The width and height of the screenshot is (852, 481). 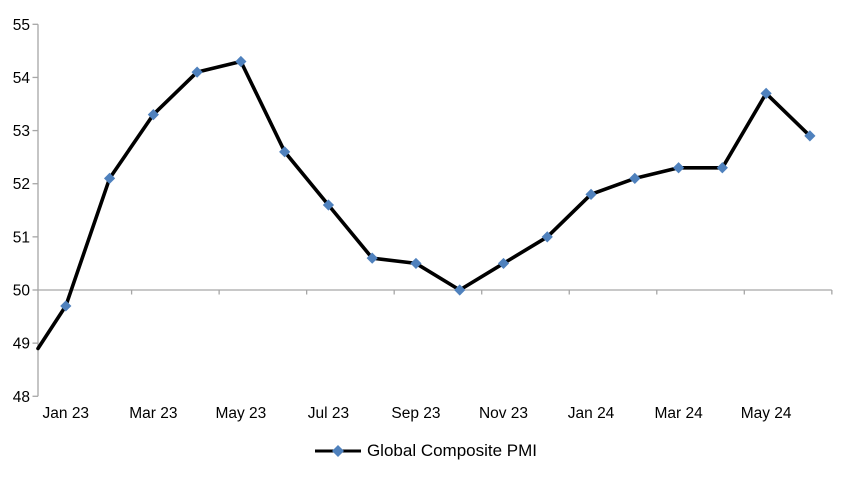 What do you see at coordinates (66, 413) in the screenshot?
I see `x-tick-label: Jan 23` at bounding box center [66, 413].